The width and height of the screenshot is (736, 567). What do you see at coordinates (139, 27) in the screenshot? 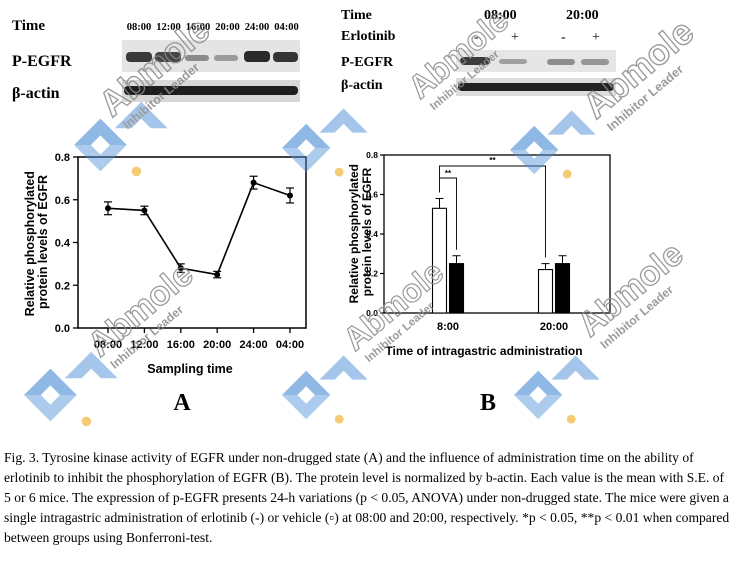
I see `blot-a-time-0: 08:00` at bounding box center [139, 27].